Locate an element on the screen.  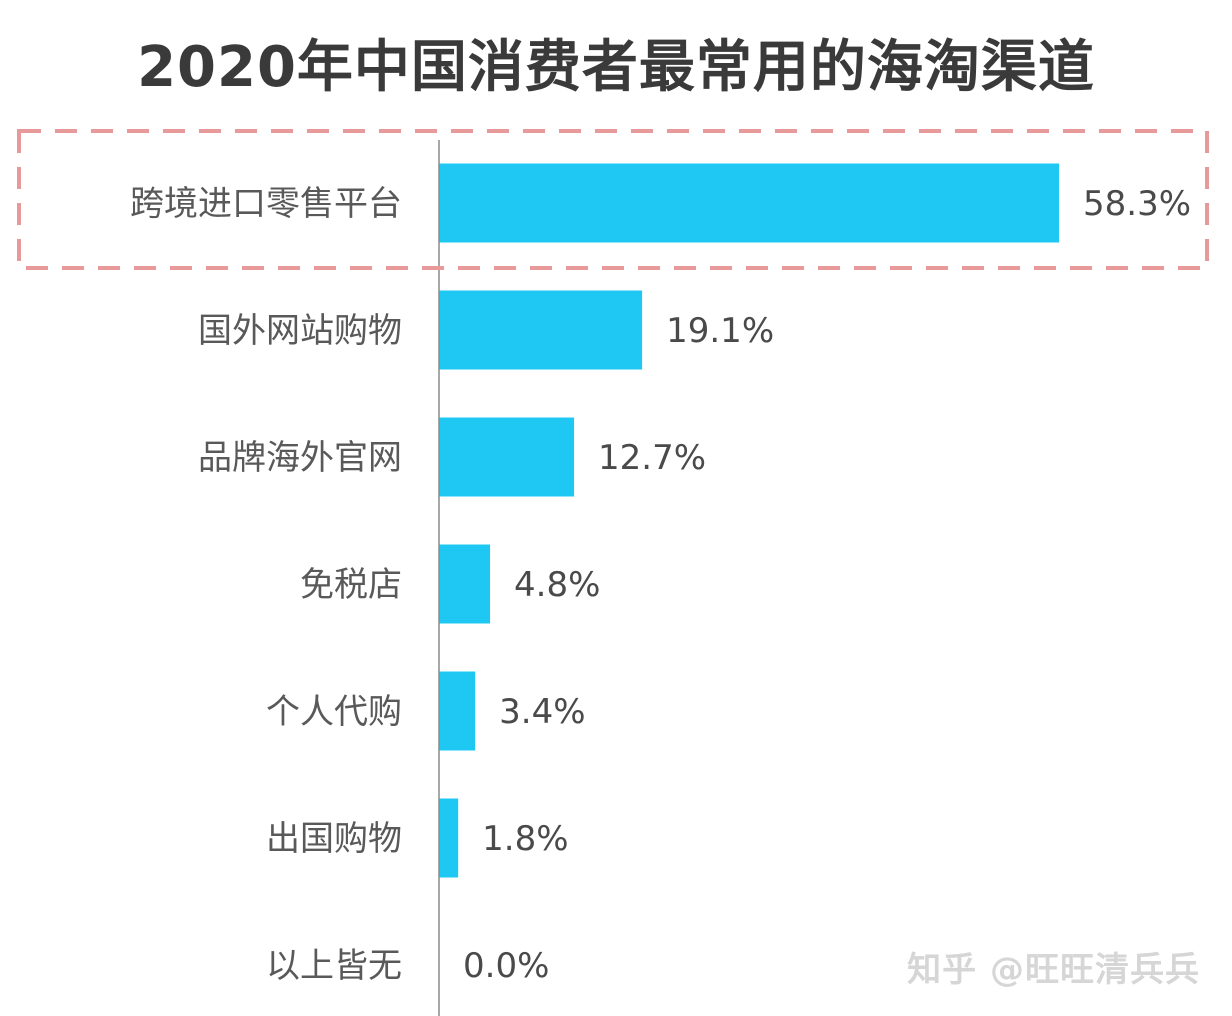
value-label-5: 1.8% is located at coordinates (525, 839).